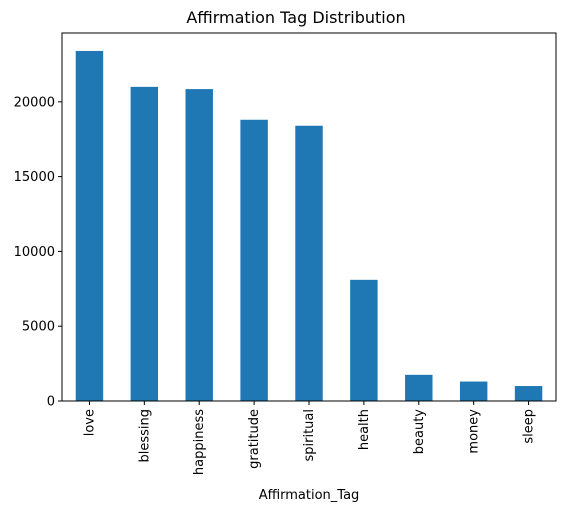  What do you see at coordinates (254, 260) in the screenshot?
I see `bar-gratitude` at bounding box center [254, 260].